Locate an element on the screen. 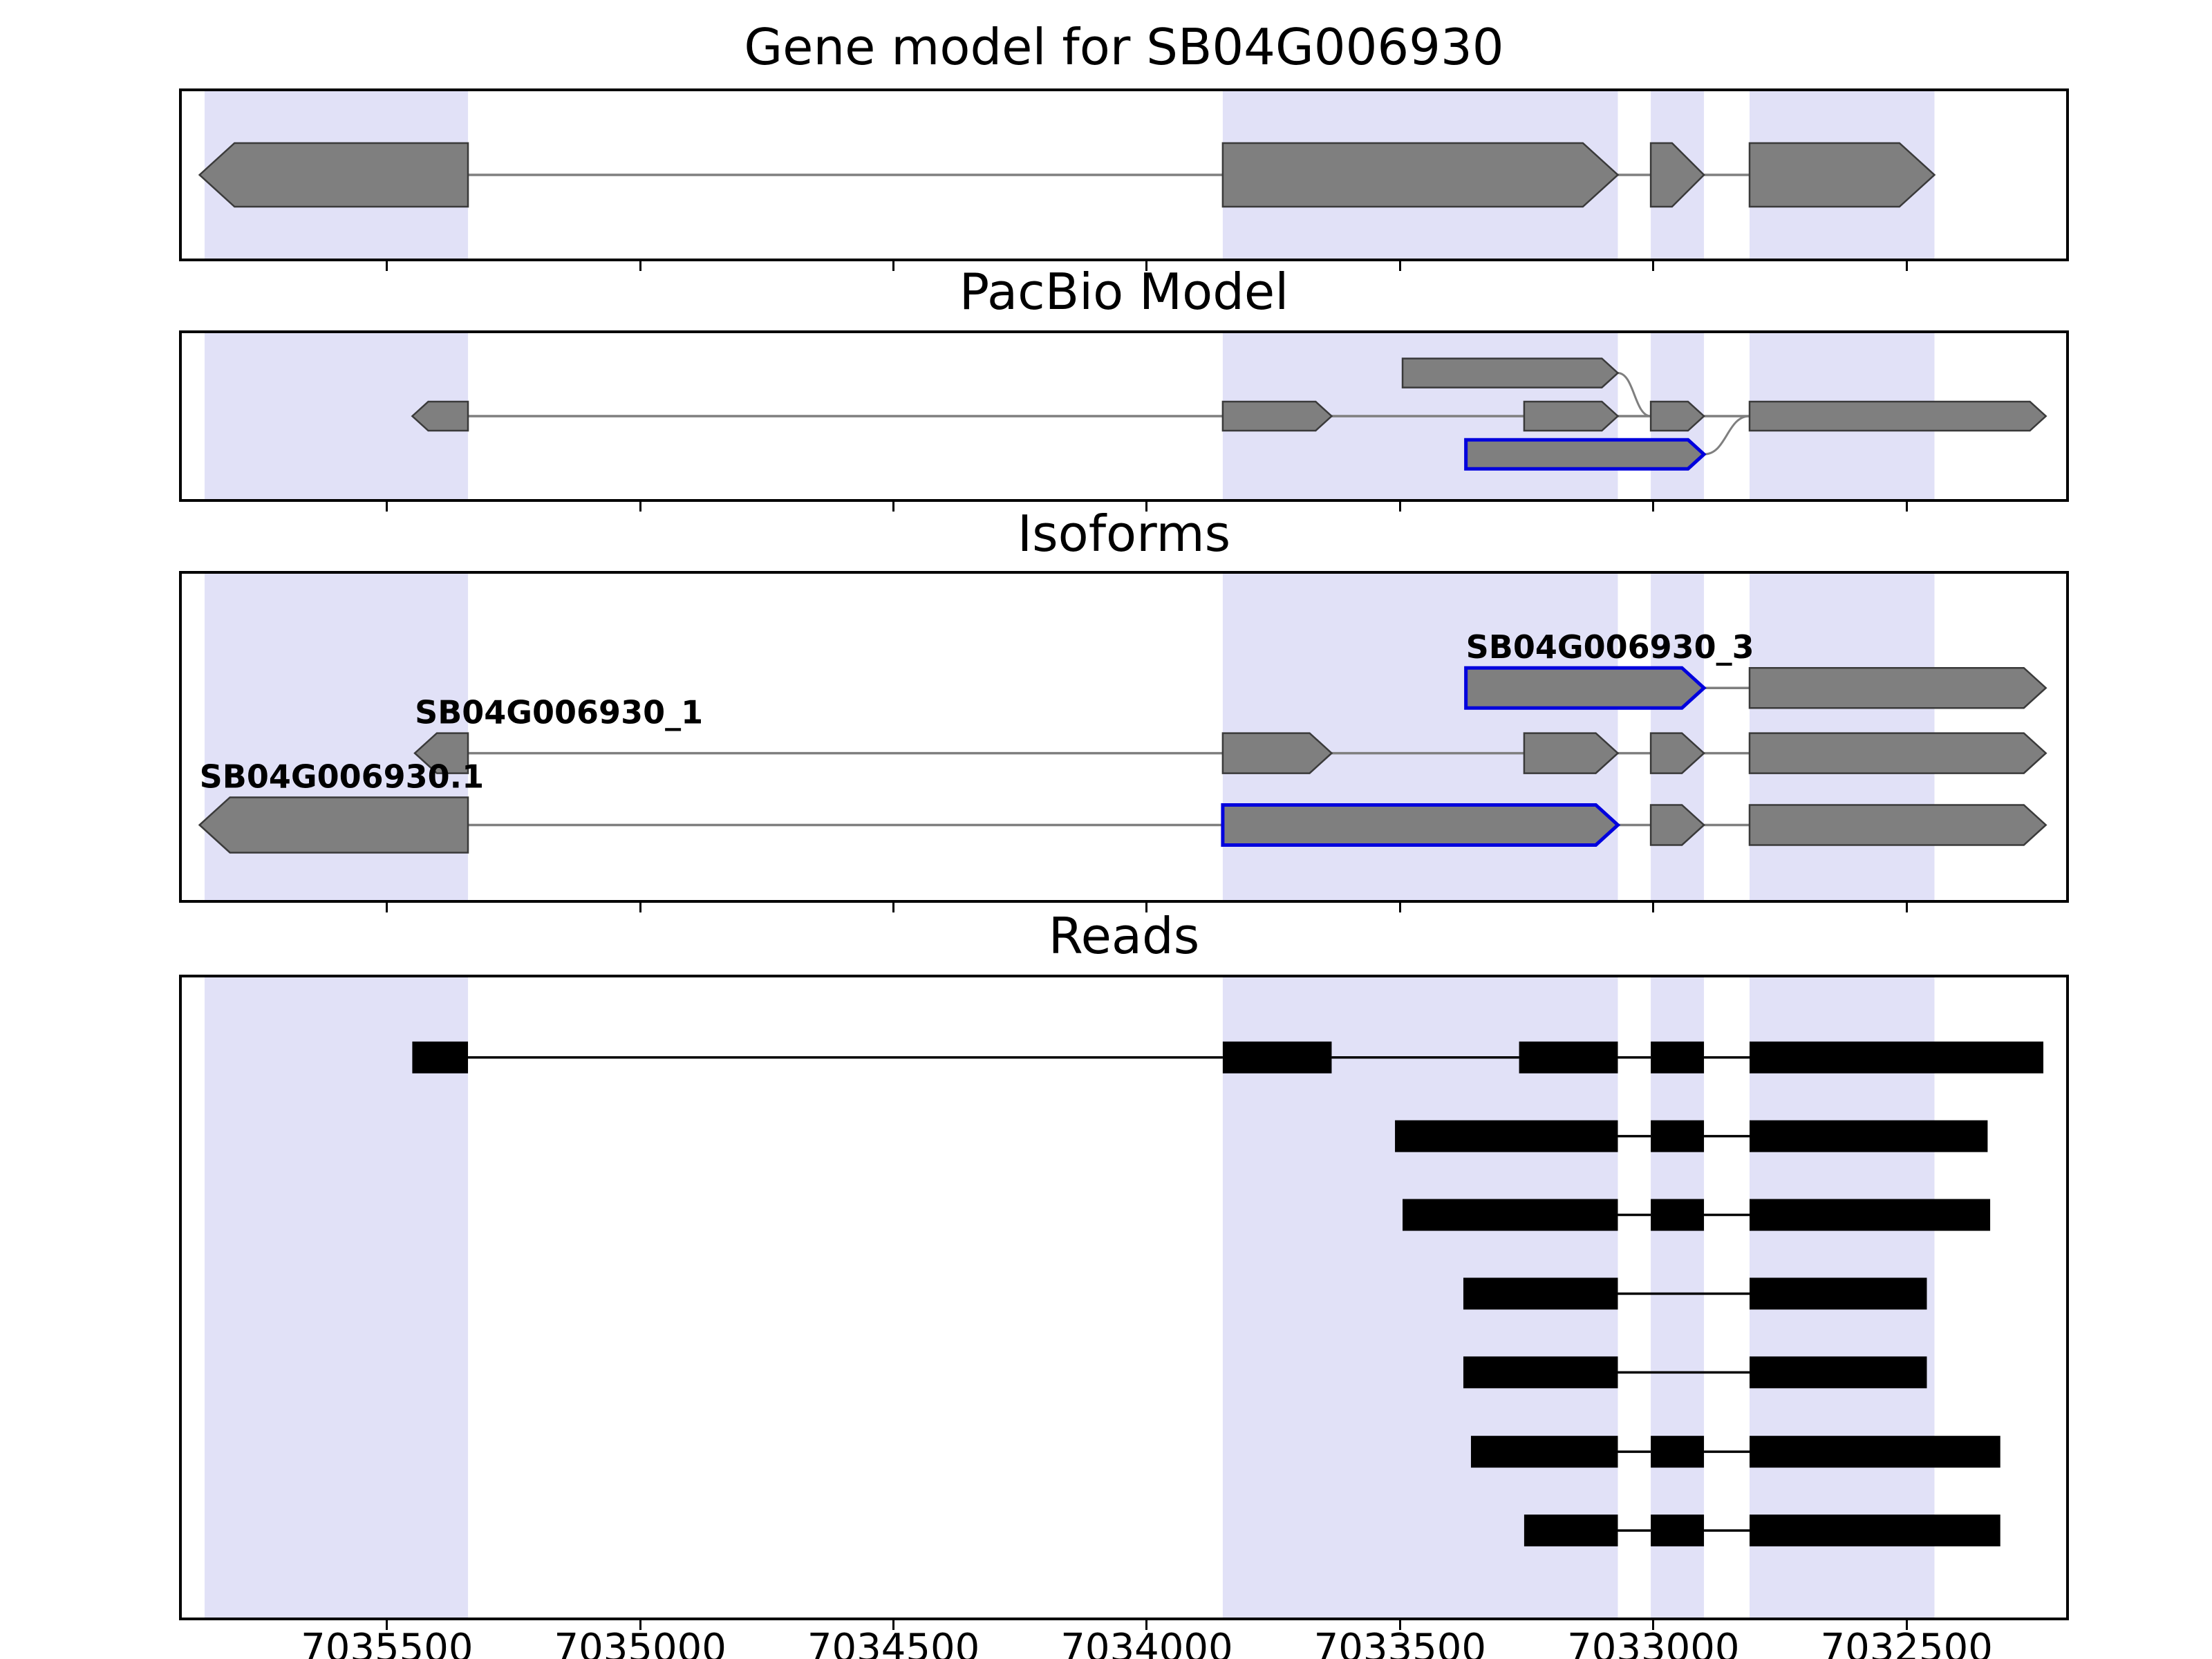 The image size is (2212, 1659). panel-pacbio is located at coordinates (1124, 416).